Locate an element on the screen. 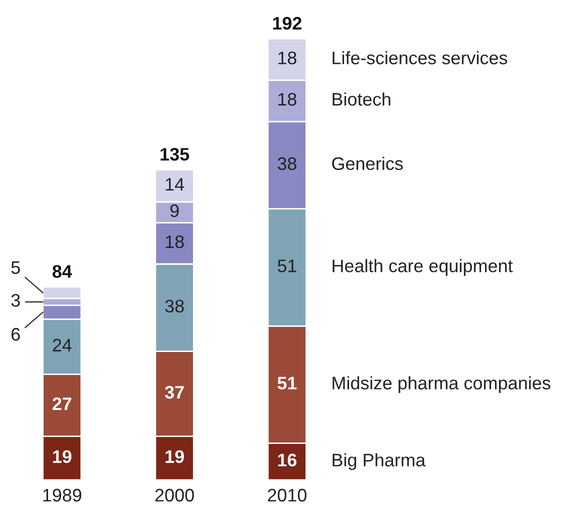 Image resolution: width=575 pixels, height=512 pixels. data-label: 3 is located at coordinates (15, 300).